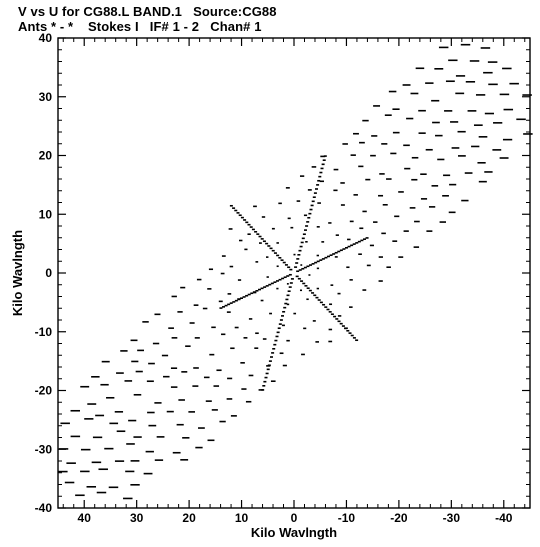 The image size is (540, 547). Describe the element at coordinates (189, 518) in the screenshot. I see `x-tick-label: 20` at that location.